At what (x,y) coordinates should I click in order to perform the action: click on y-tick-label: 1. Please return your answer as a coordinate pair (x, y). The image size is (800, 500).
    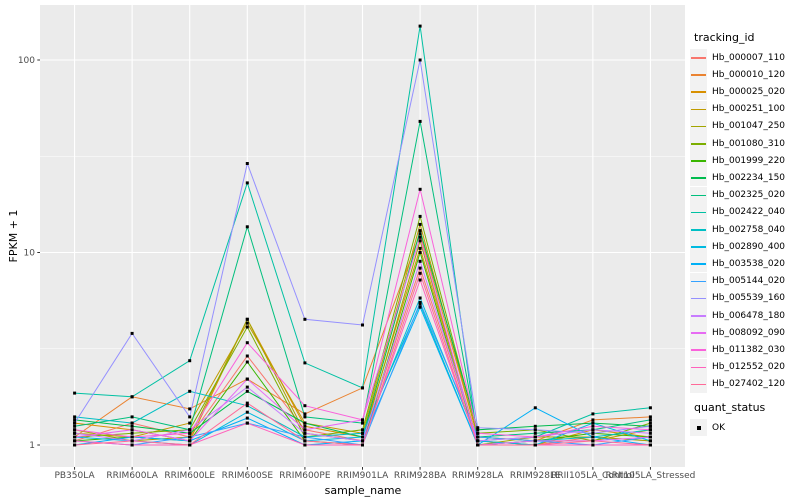
    Looking at the image, I should click on (32, 446).